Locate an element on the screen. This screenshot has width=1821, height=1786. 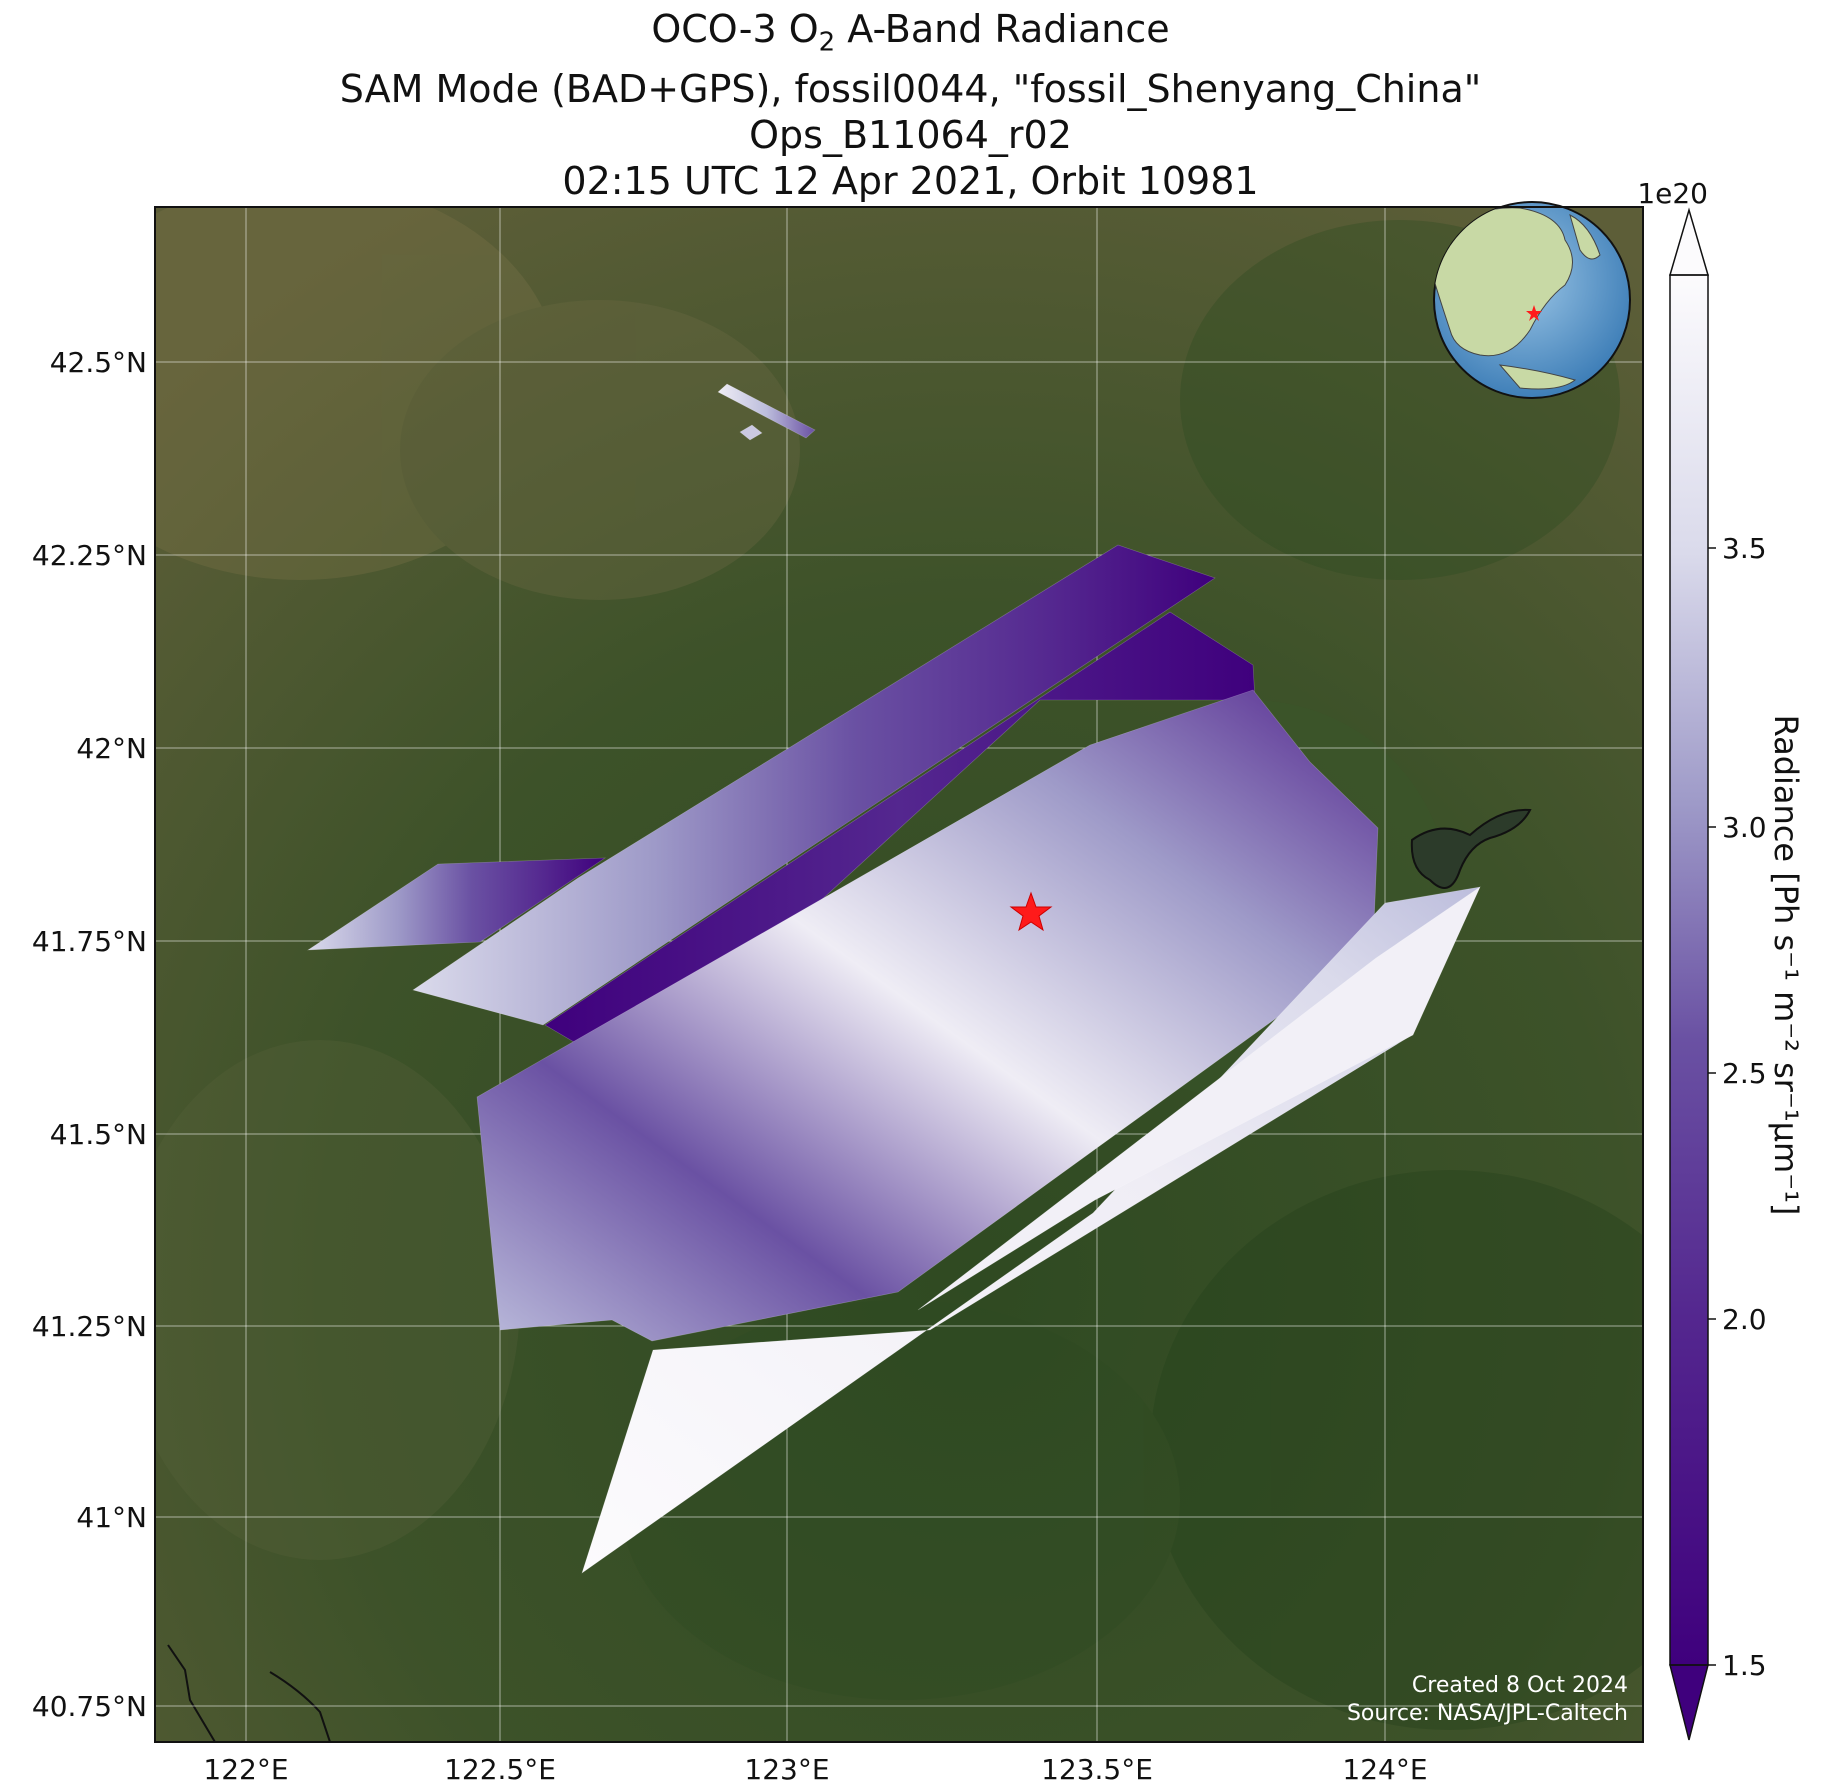
lat-tick-label: 41.25°N is located at coordinates (89, 1326).